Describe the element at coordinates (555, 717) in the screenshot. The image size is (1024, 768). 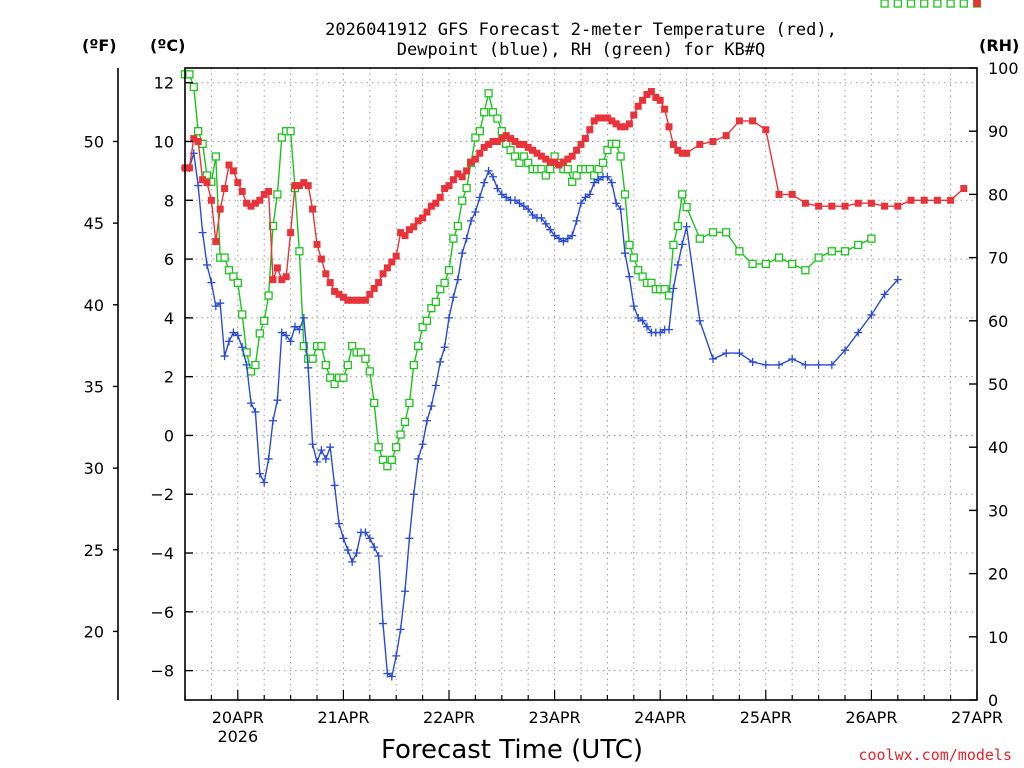
I see `x-tick-label: 23APR` at that location.